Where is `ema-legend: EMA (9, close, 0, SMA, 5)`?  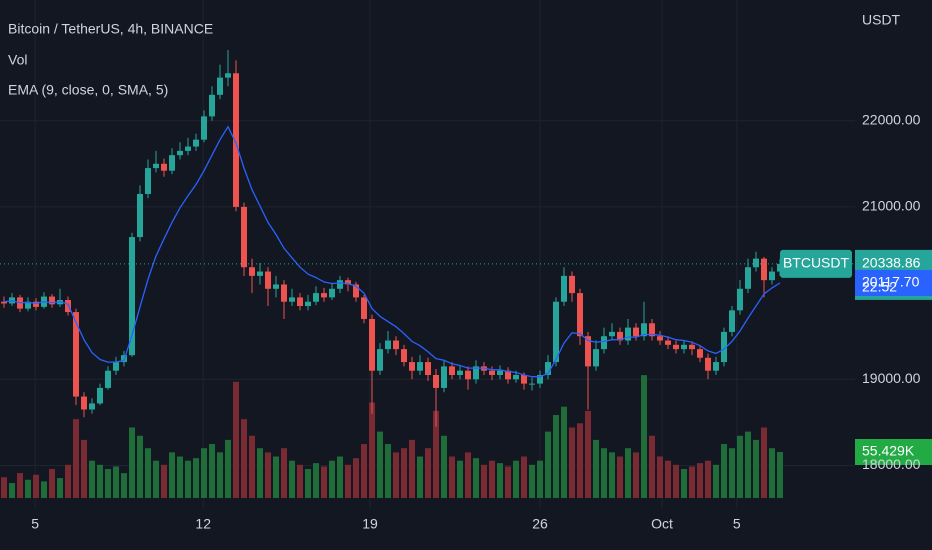
ema-legend: EMA (9, close, 0, SMA, 5) is located at coordinates (88, 90).